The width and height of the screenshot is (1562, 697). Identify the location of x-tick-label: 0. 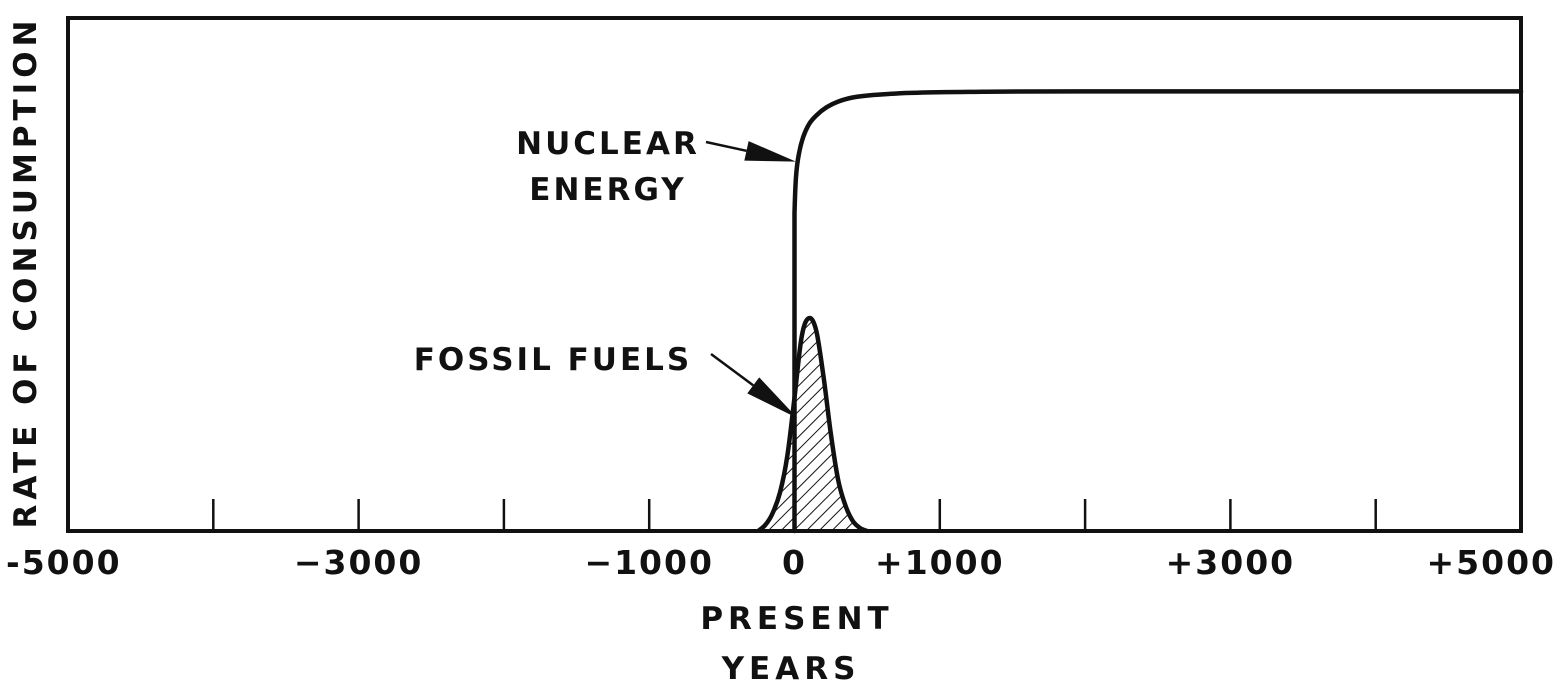
(794, 562).